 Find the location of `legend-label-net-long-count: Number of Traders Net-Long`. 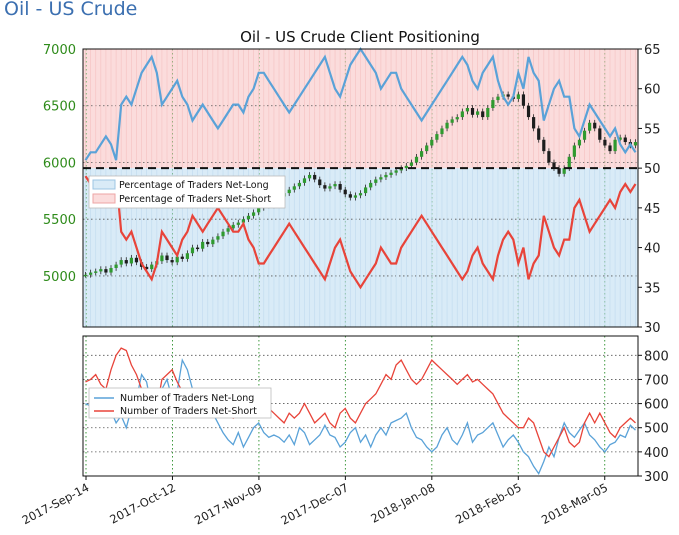

legend-label-net-long-count: Number of Traders Net-Long is located at coordinates (187, 398).